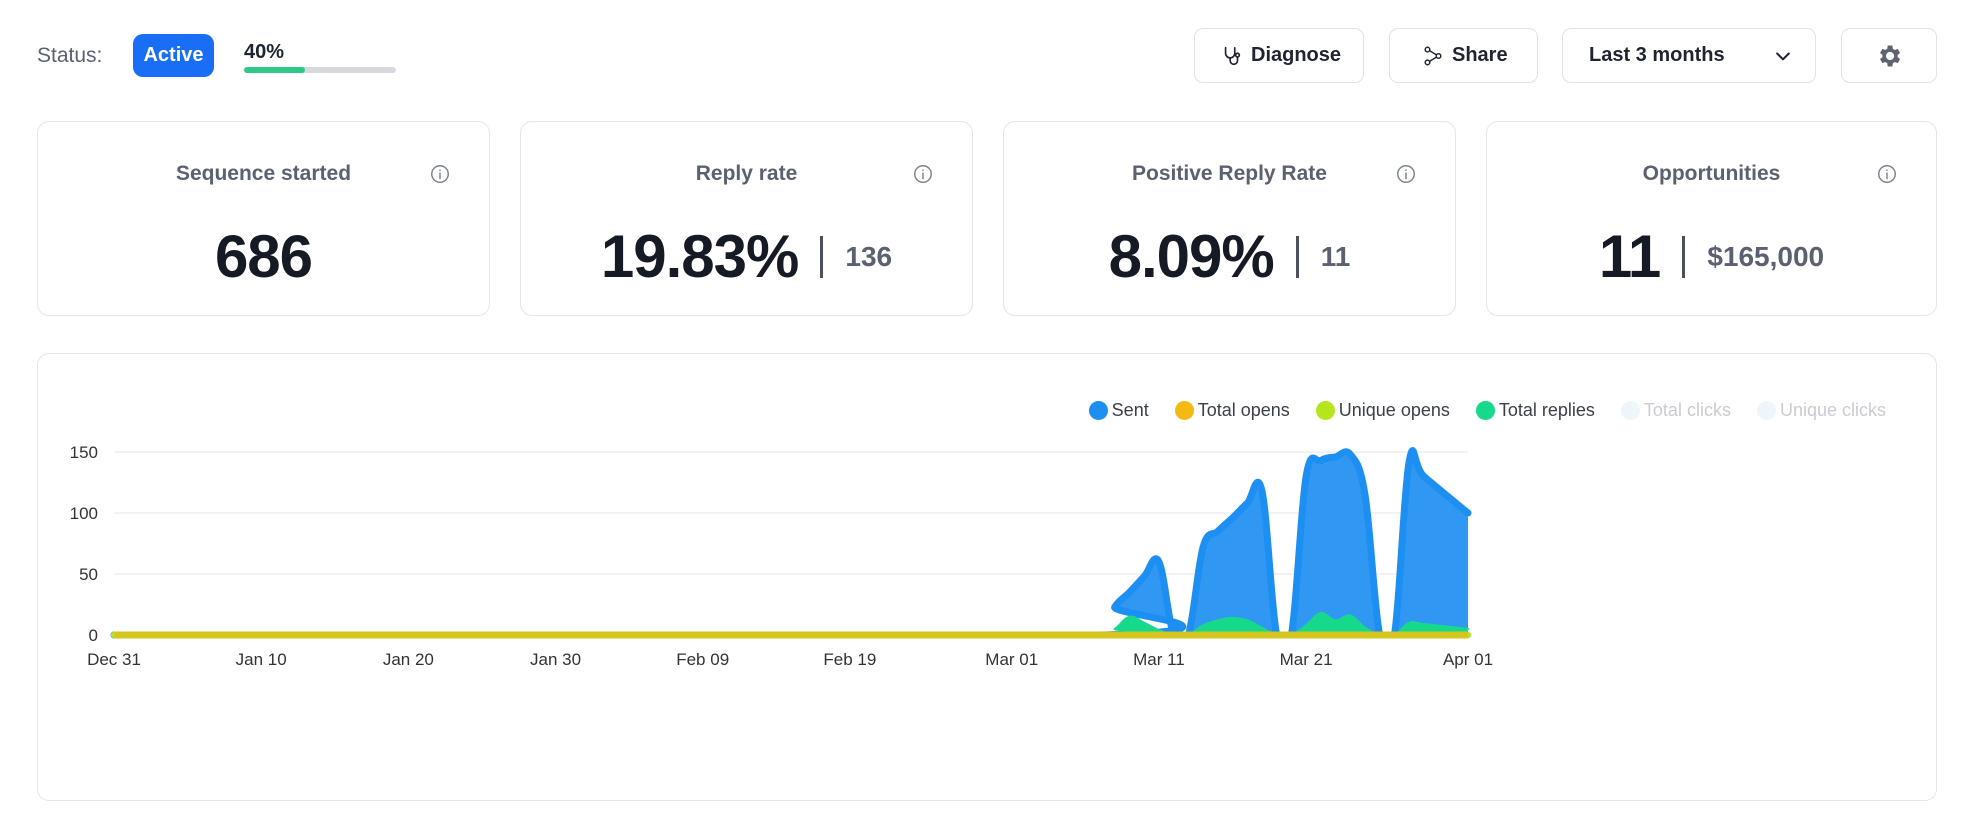  What do you see at coordinates (1433, 55) in the screenshot?
I see `share-icon` at bounding box center [1433, 55].